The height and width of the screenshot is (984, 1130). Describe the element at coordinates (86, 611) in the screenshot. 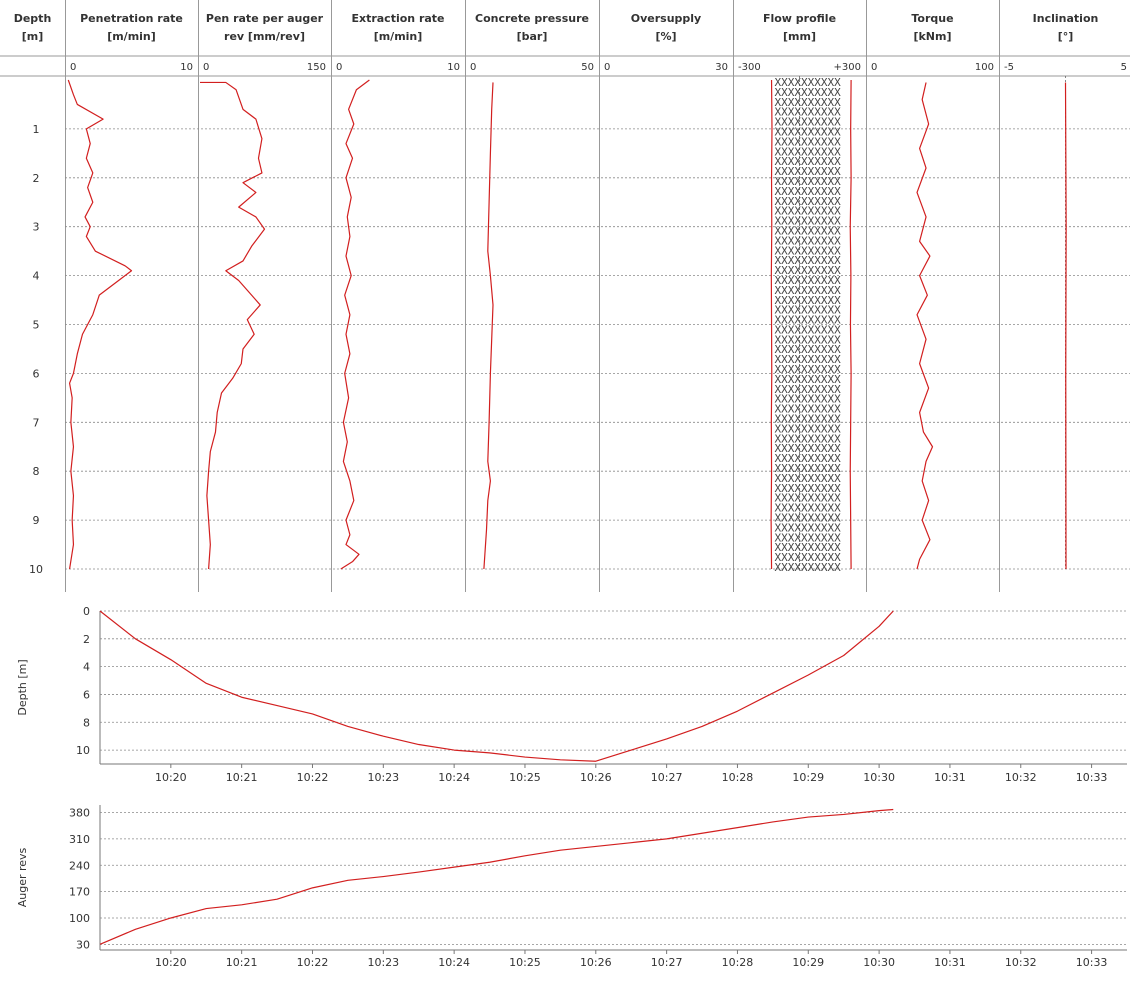

I see `y-tick-label: 0` at that location.